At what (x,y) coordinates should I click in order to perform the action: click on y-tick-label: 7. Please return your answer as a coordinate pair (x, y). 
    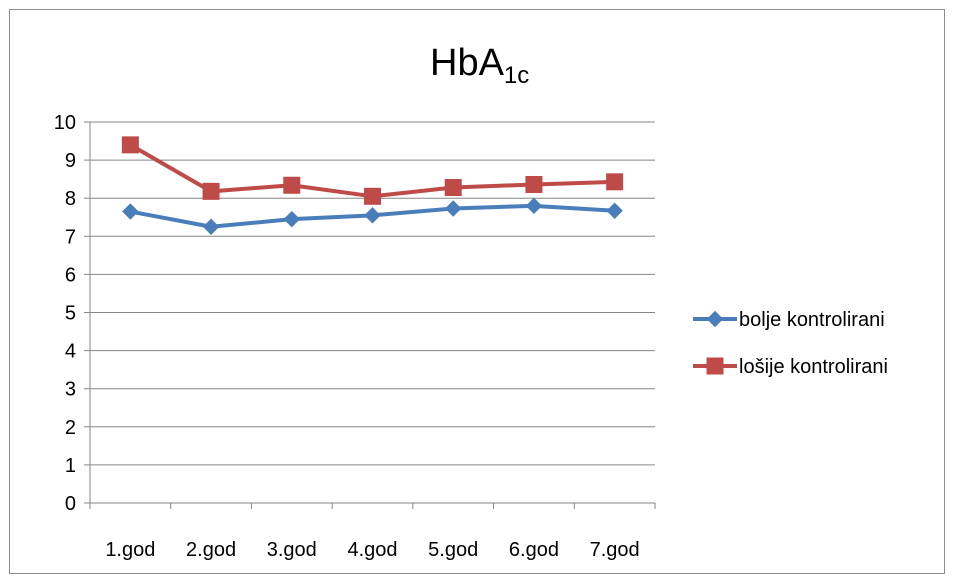
    Looking at the image, I should click on (70, 237).